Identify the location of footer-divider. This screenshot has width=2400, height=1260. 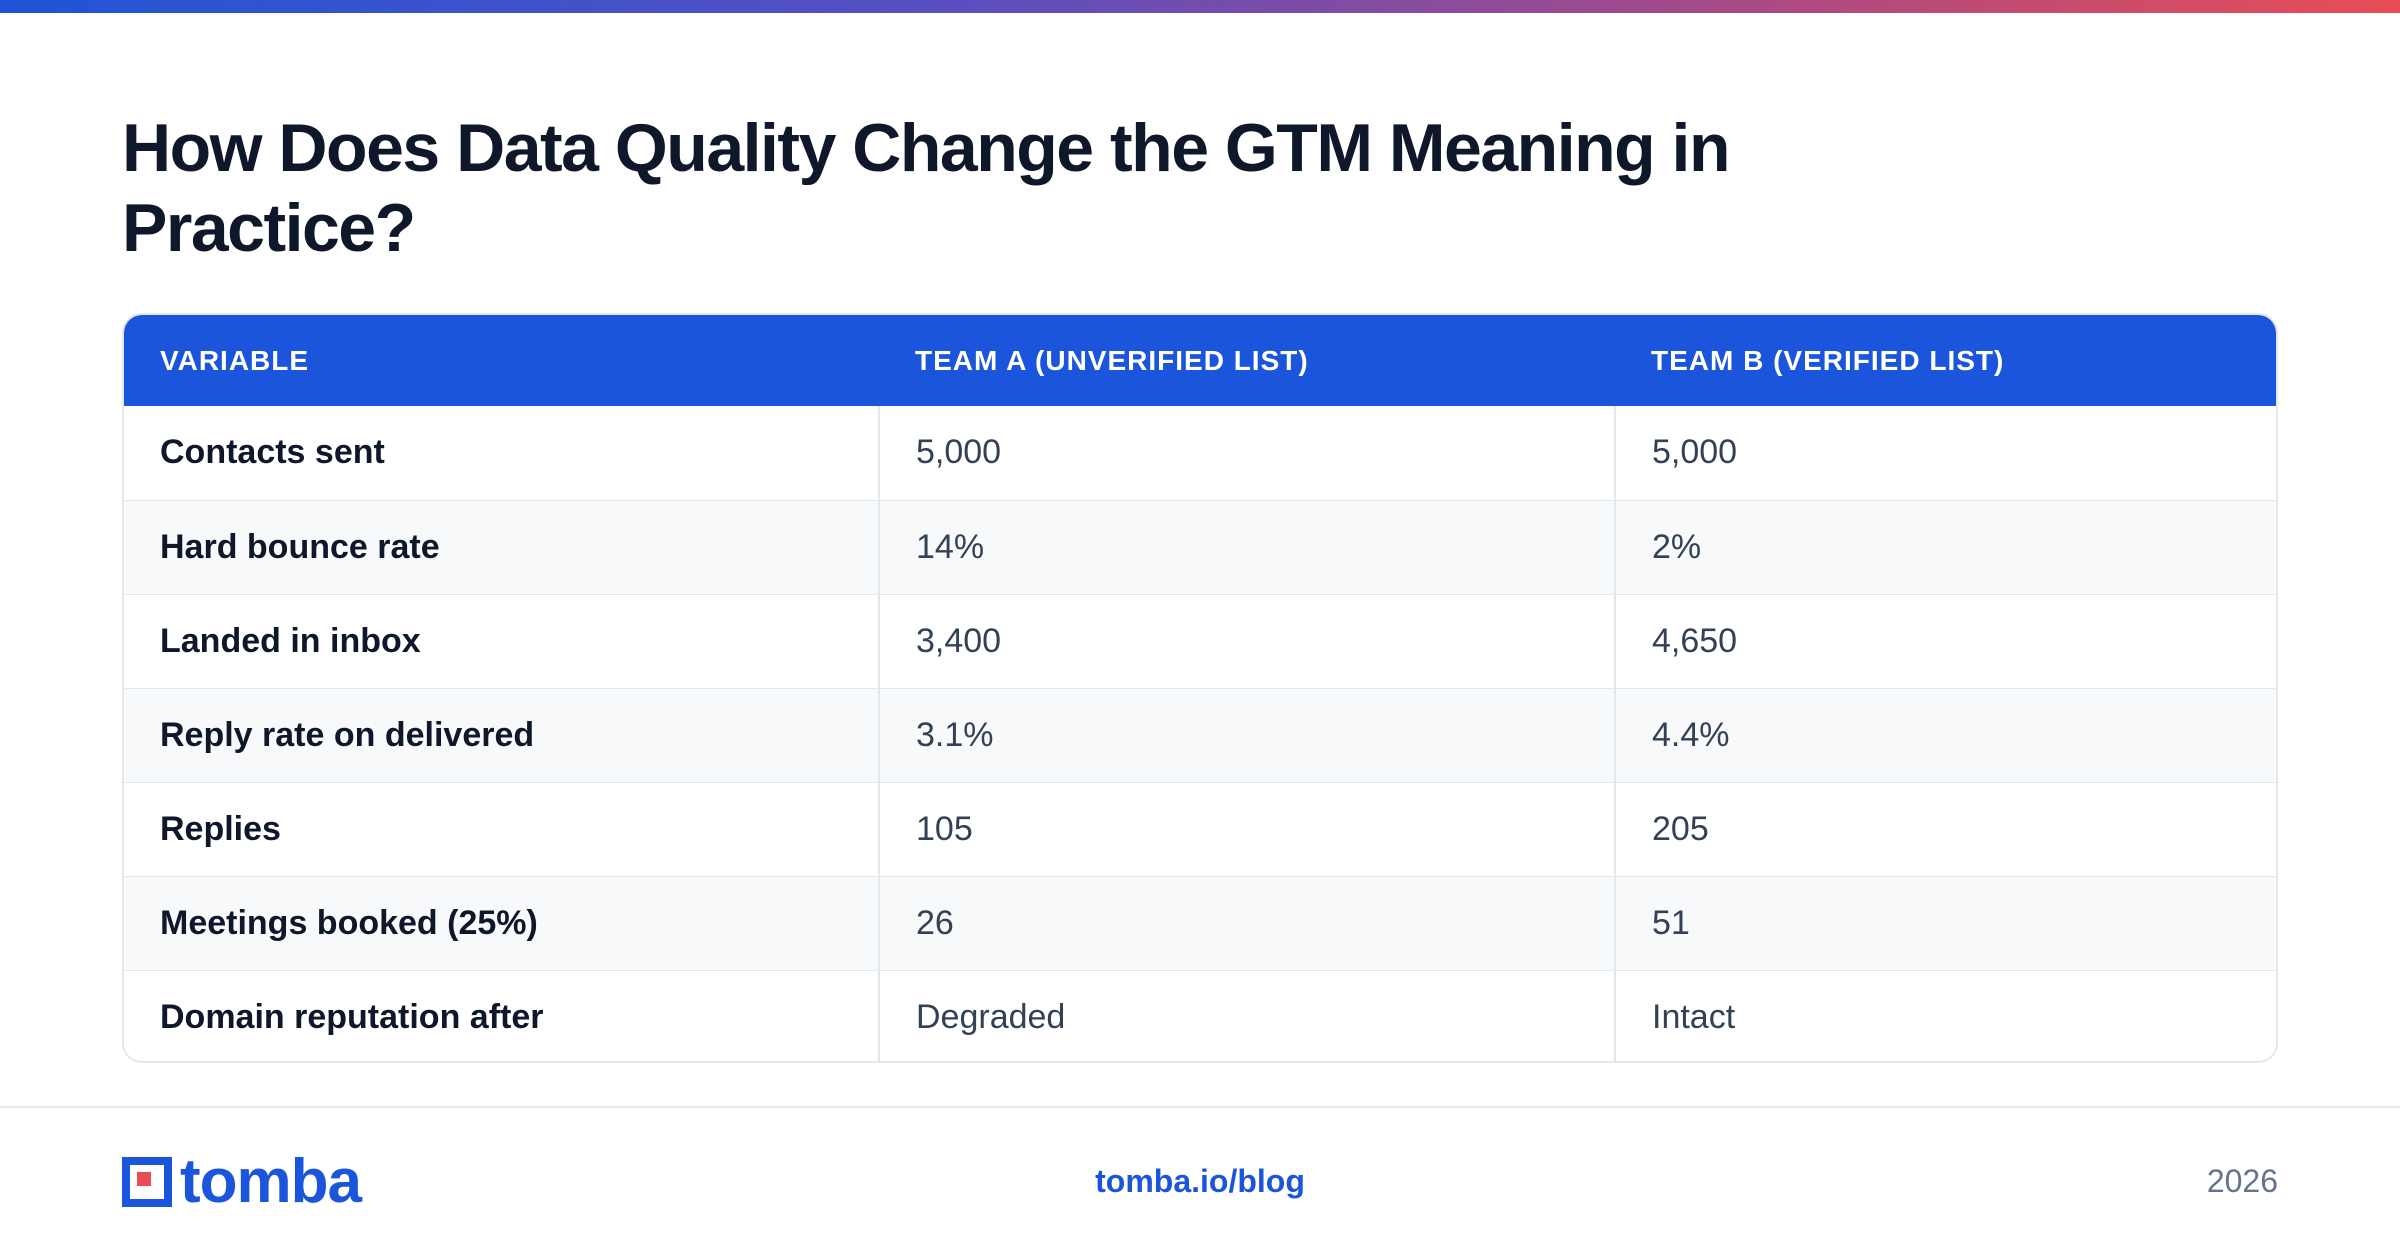
(1200, 1107).